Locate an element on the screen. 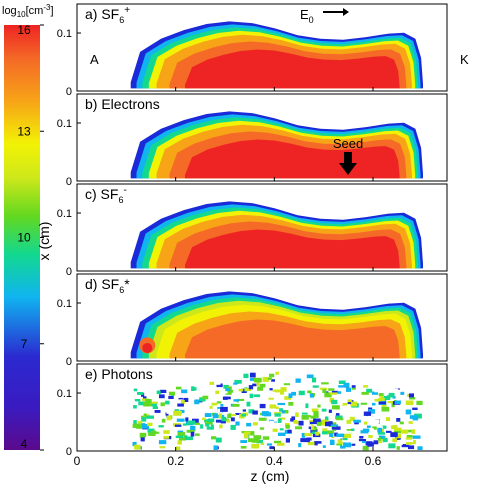 The image size is (483, 488). density-plume is located at coordinates (276, 325).